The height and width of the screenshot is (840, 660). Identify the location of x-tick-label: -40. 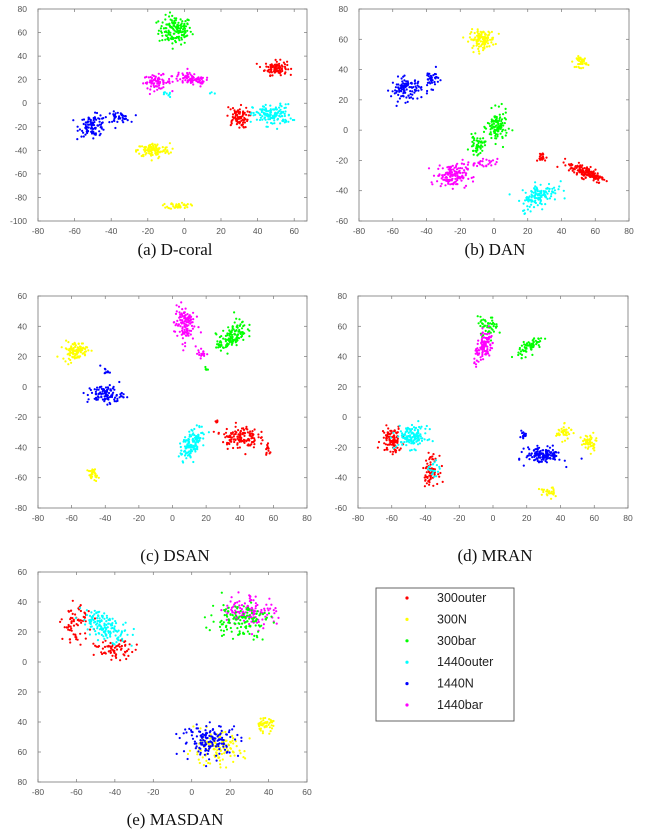
(426, 231).